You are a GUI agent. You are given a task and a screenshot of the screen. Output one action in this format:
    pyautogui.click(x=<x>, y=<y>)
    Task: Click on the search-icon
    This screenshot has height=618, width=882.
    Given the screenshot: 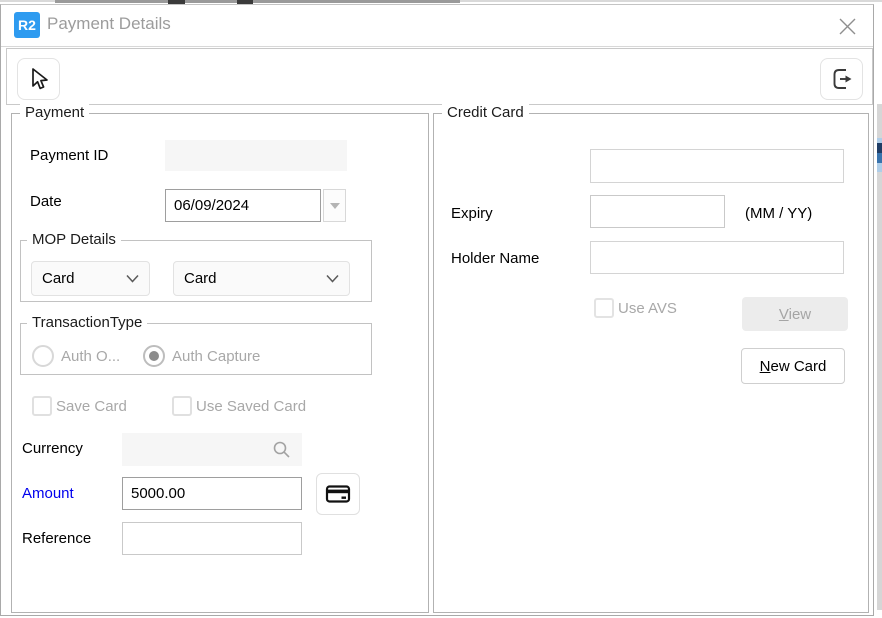 What is the action you would take?
    pyautogui.click(x=281, y=449)
    